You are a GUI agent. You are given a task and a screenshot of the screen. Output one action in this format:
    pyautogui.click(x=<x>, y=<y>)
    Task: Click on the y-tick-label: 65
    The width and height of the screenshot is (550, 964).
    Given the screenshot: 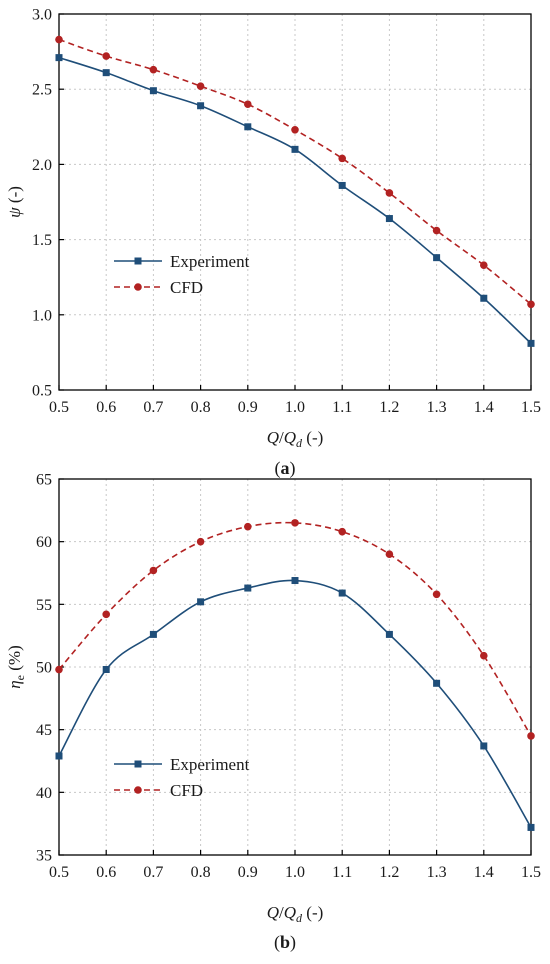 What is the action you would take?
    pyautogui.click(x=44, y=480)
    